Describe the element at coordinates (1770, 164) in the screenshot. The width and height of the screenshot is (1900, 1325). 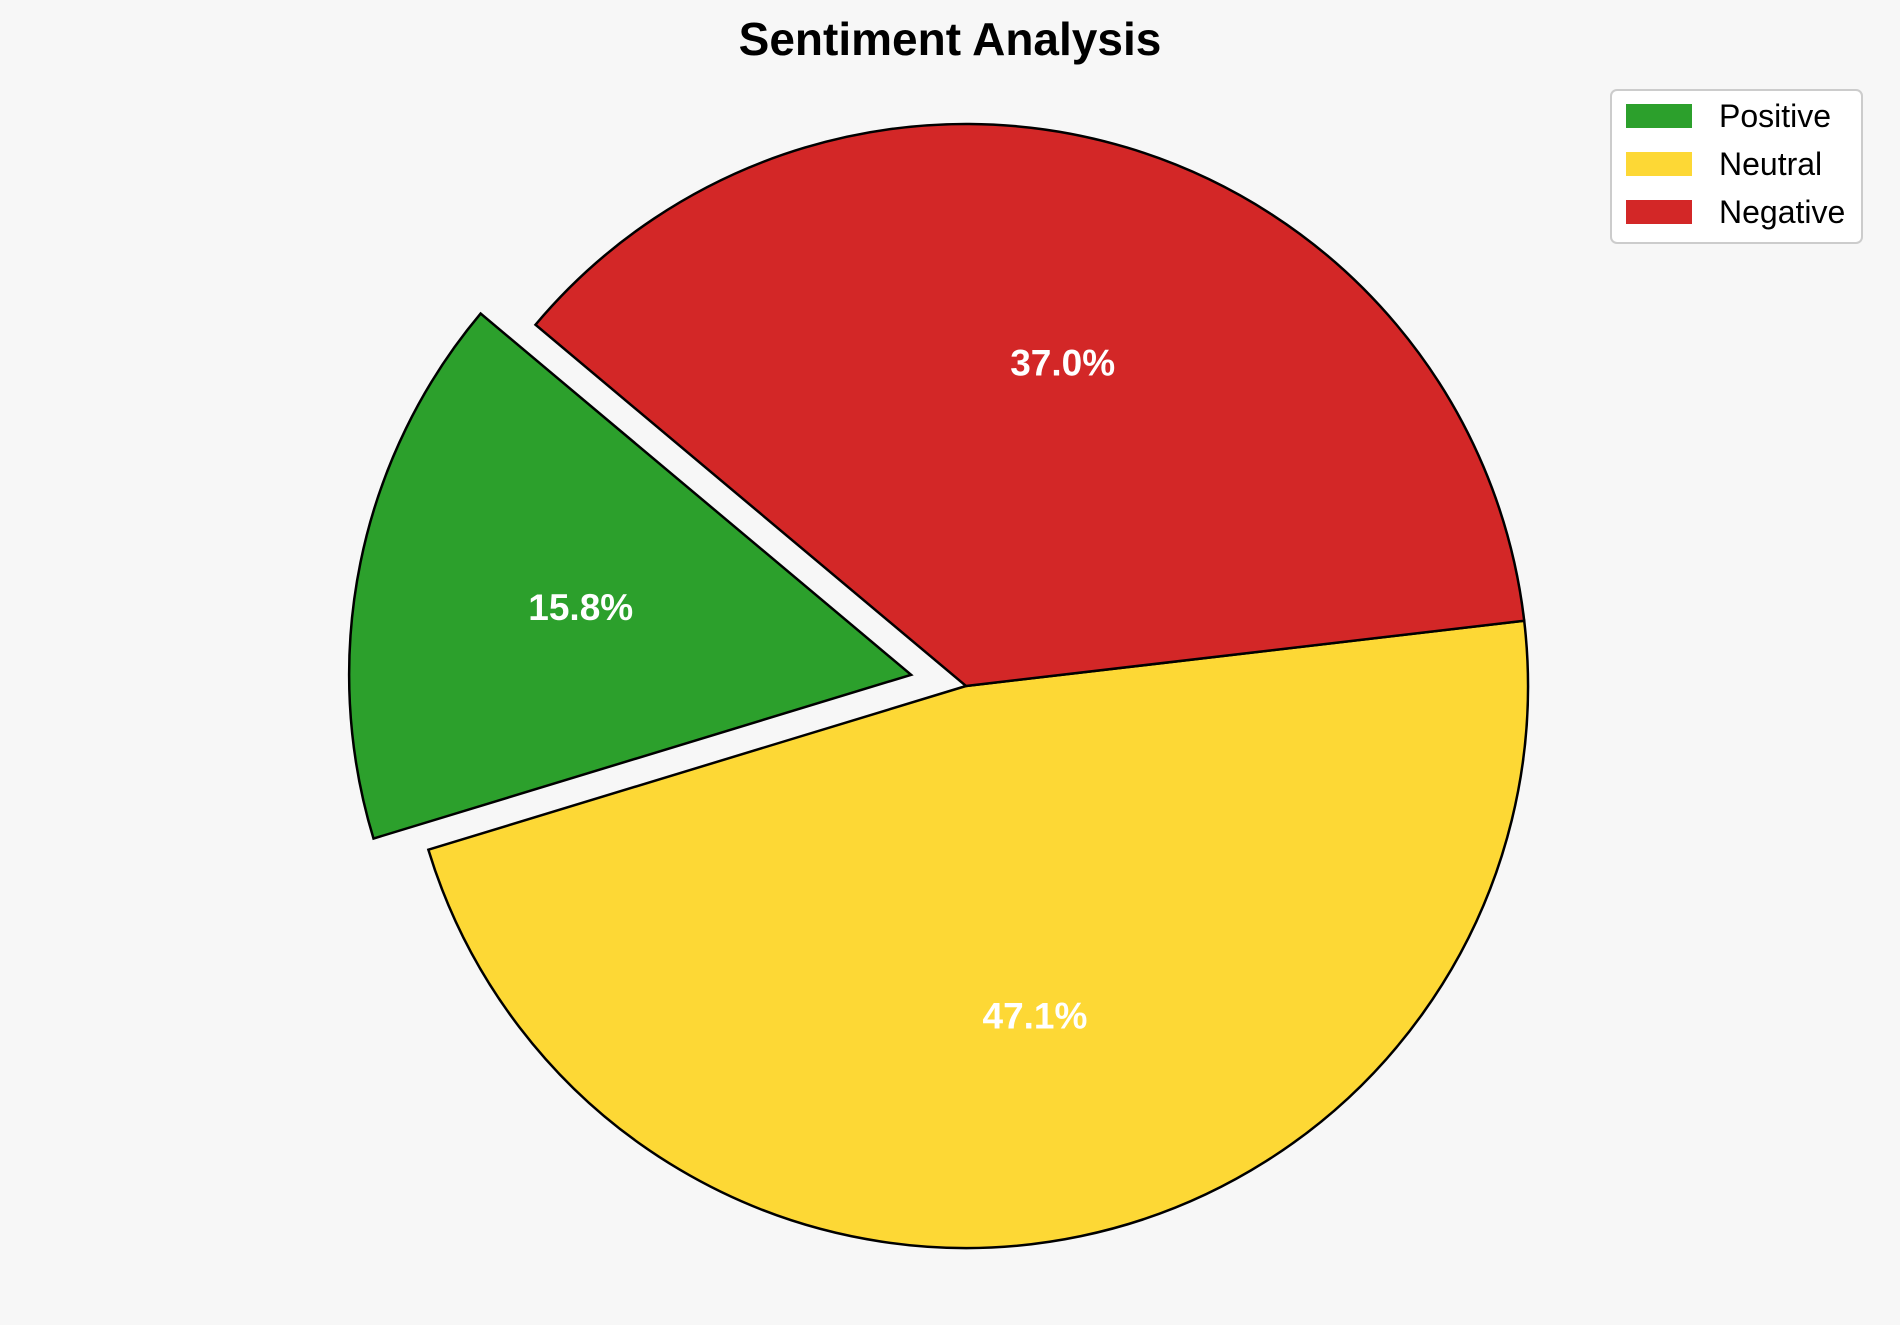
I see `legend-label-neutral: Neutral` at that location.